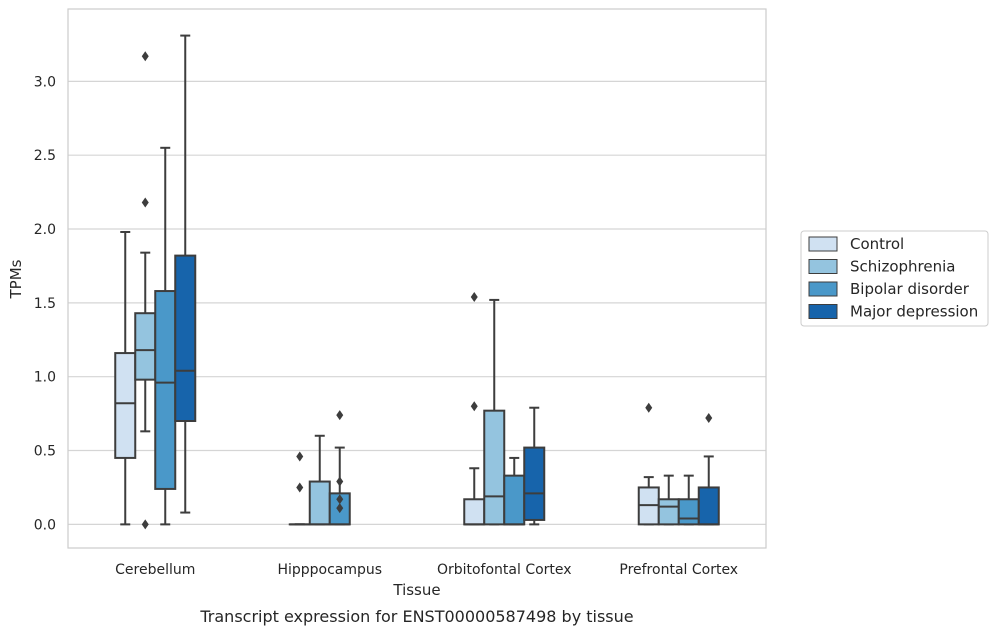  I want to click on legend-label: Control, so click(877, 244).